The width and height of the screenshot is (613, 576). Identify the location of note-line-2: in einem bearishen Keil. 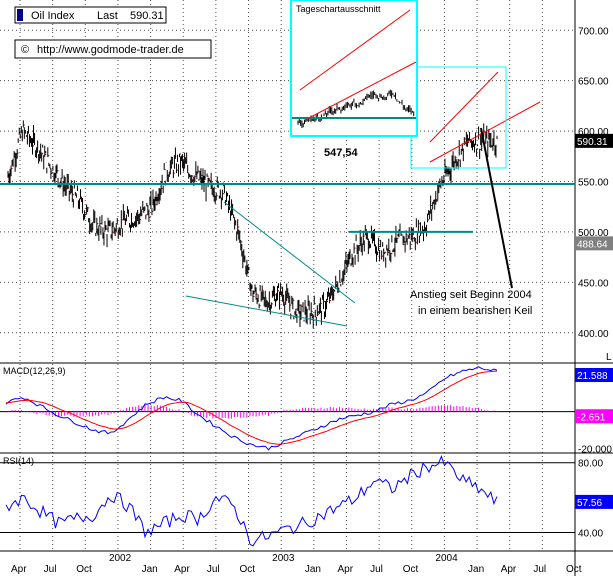
(475, 311).